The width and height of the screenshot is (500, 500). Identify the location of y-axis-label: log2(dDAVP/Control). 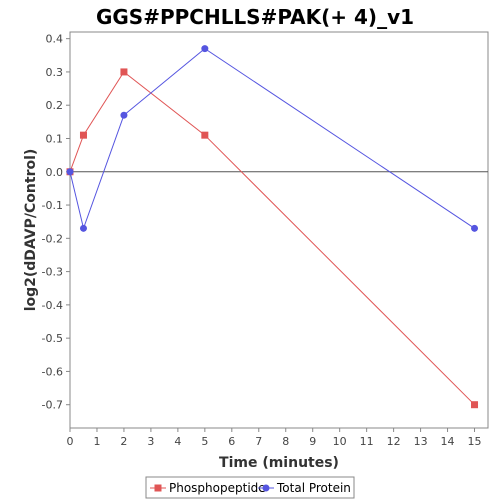
(31, 230).